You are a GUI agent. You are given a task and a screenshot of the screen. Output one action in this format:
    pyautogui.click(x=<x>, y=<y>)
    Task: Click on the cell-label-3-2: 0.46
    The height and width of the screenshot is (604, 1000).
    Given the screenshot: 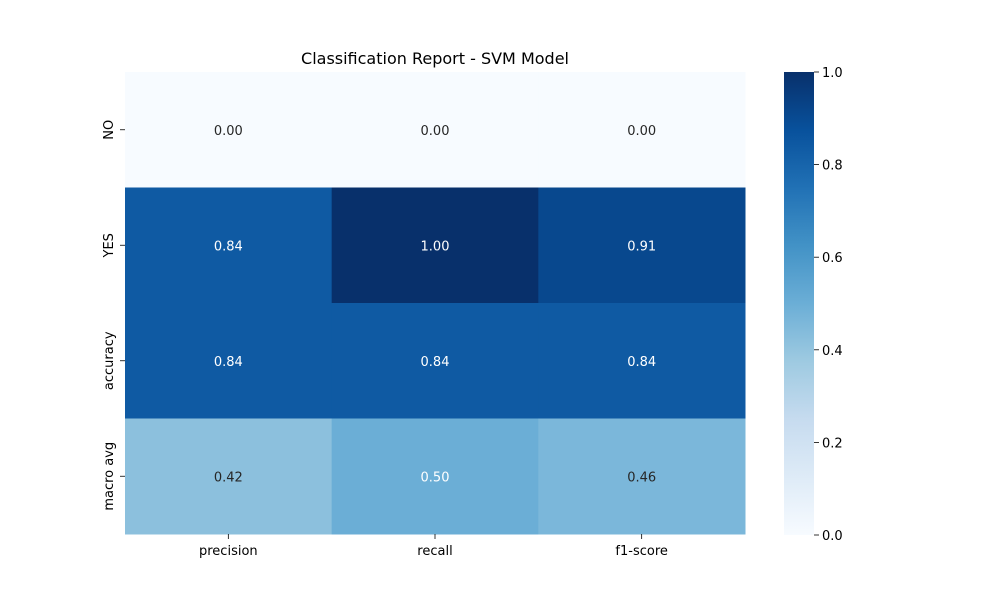 What is the action you would take?
    pyautogui.click(x=641, y=477)
    